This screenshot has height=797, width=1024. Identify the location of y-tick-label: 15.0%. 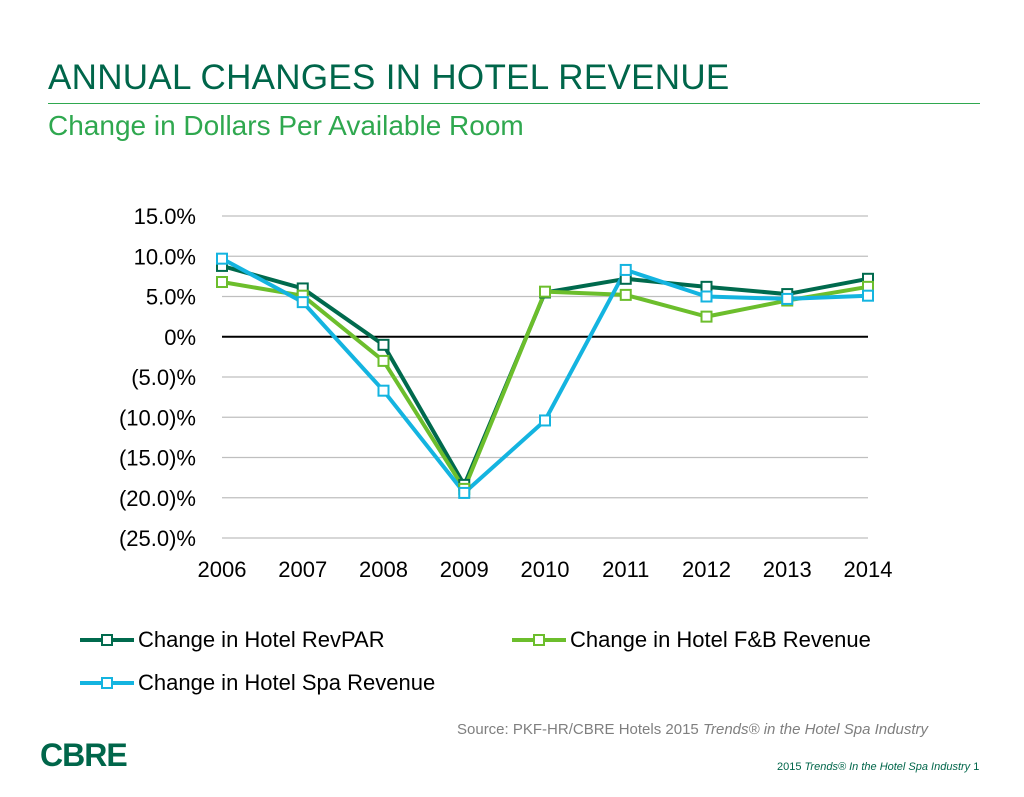
(165, 216).